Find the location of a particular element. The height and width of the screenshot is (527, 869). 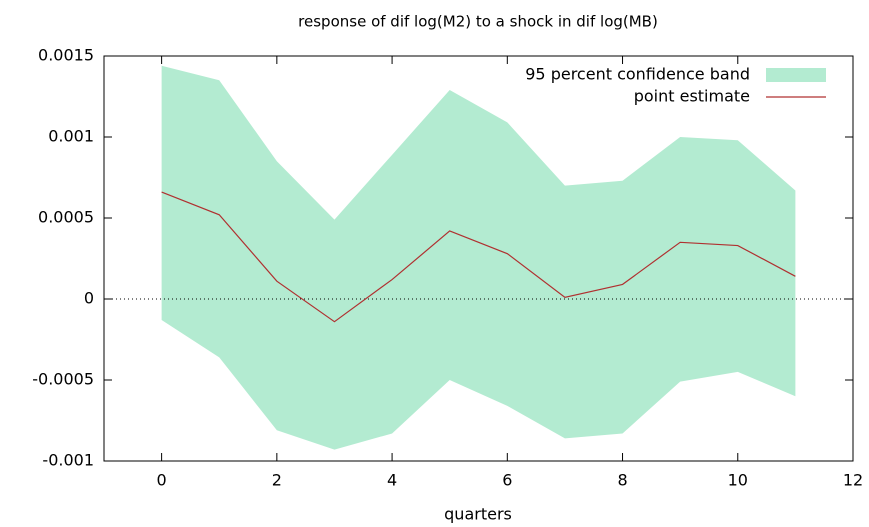

y-tick-label: 0 is located at coordinates (89, 298).